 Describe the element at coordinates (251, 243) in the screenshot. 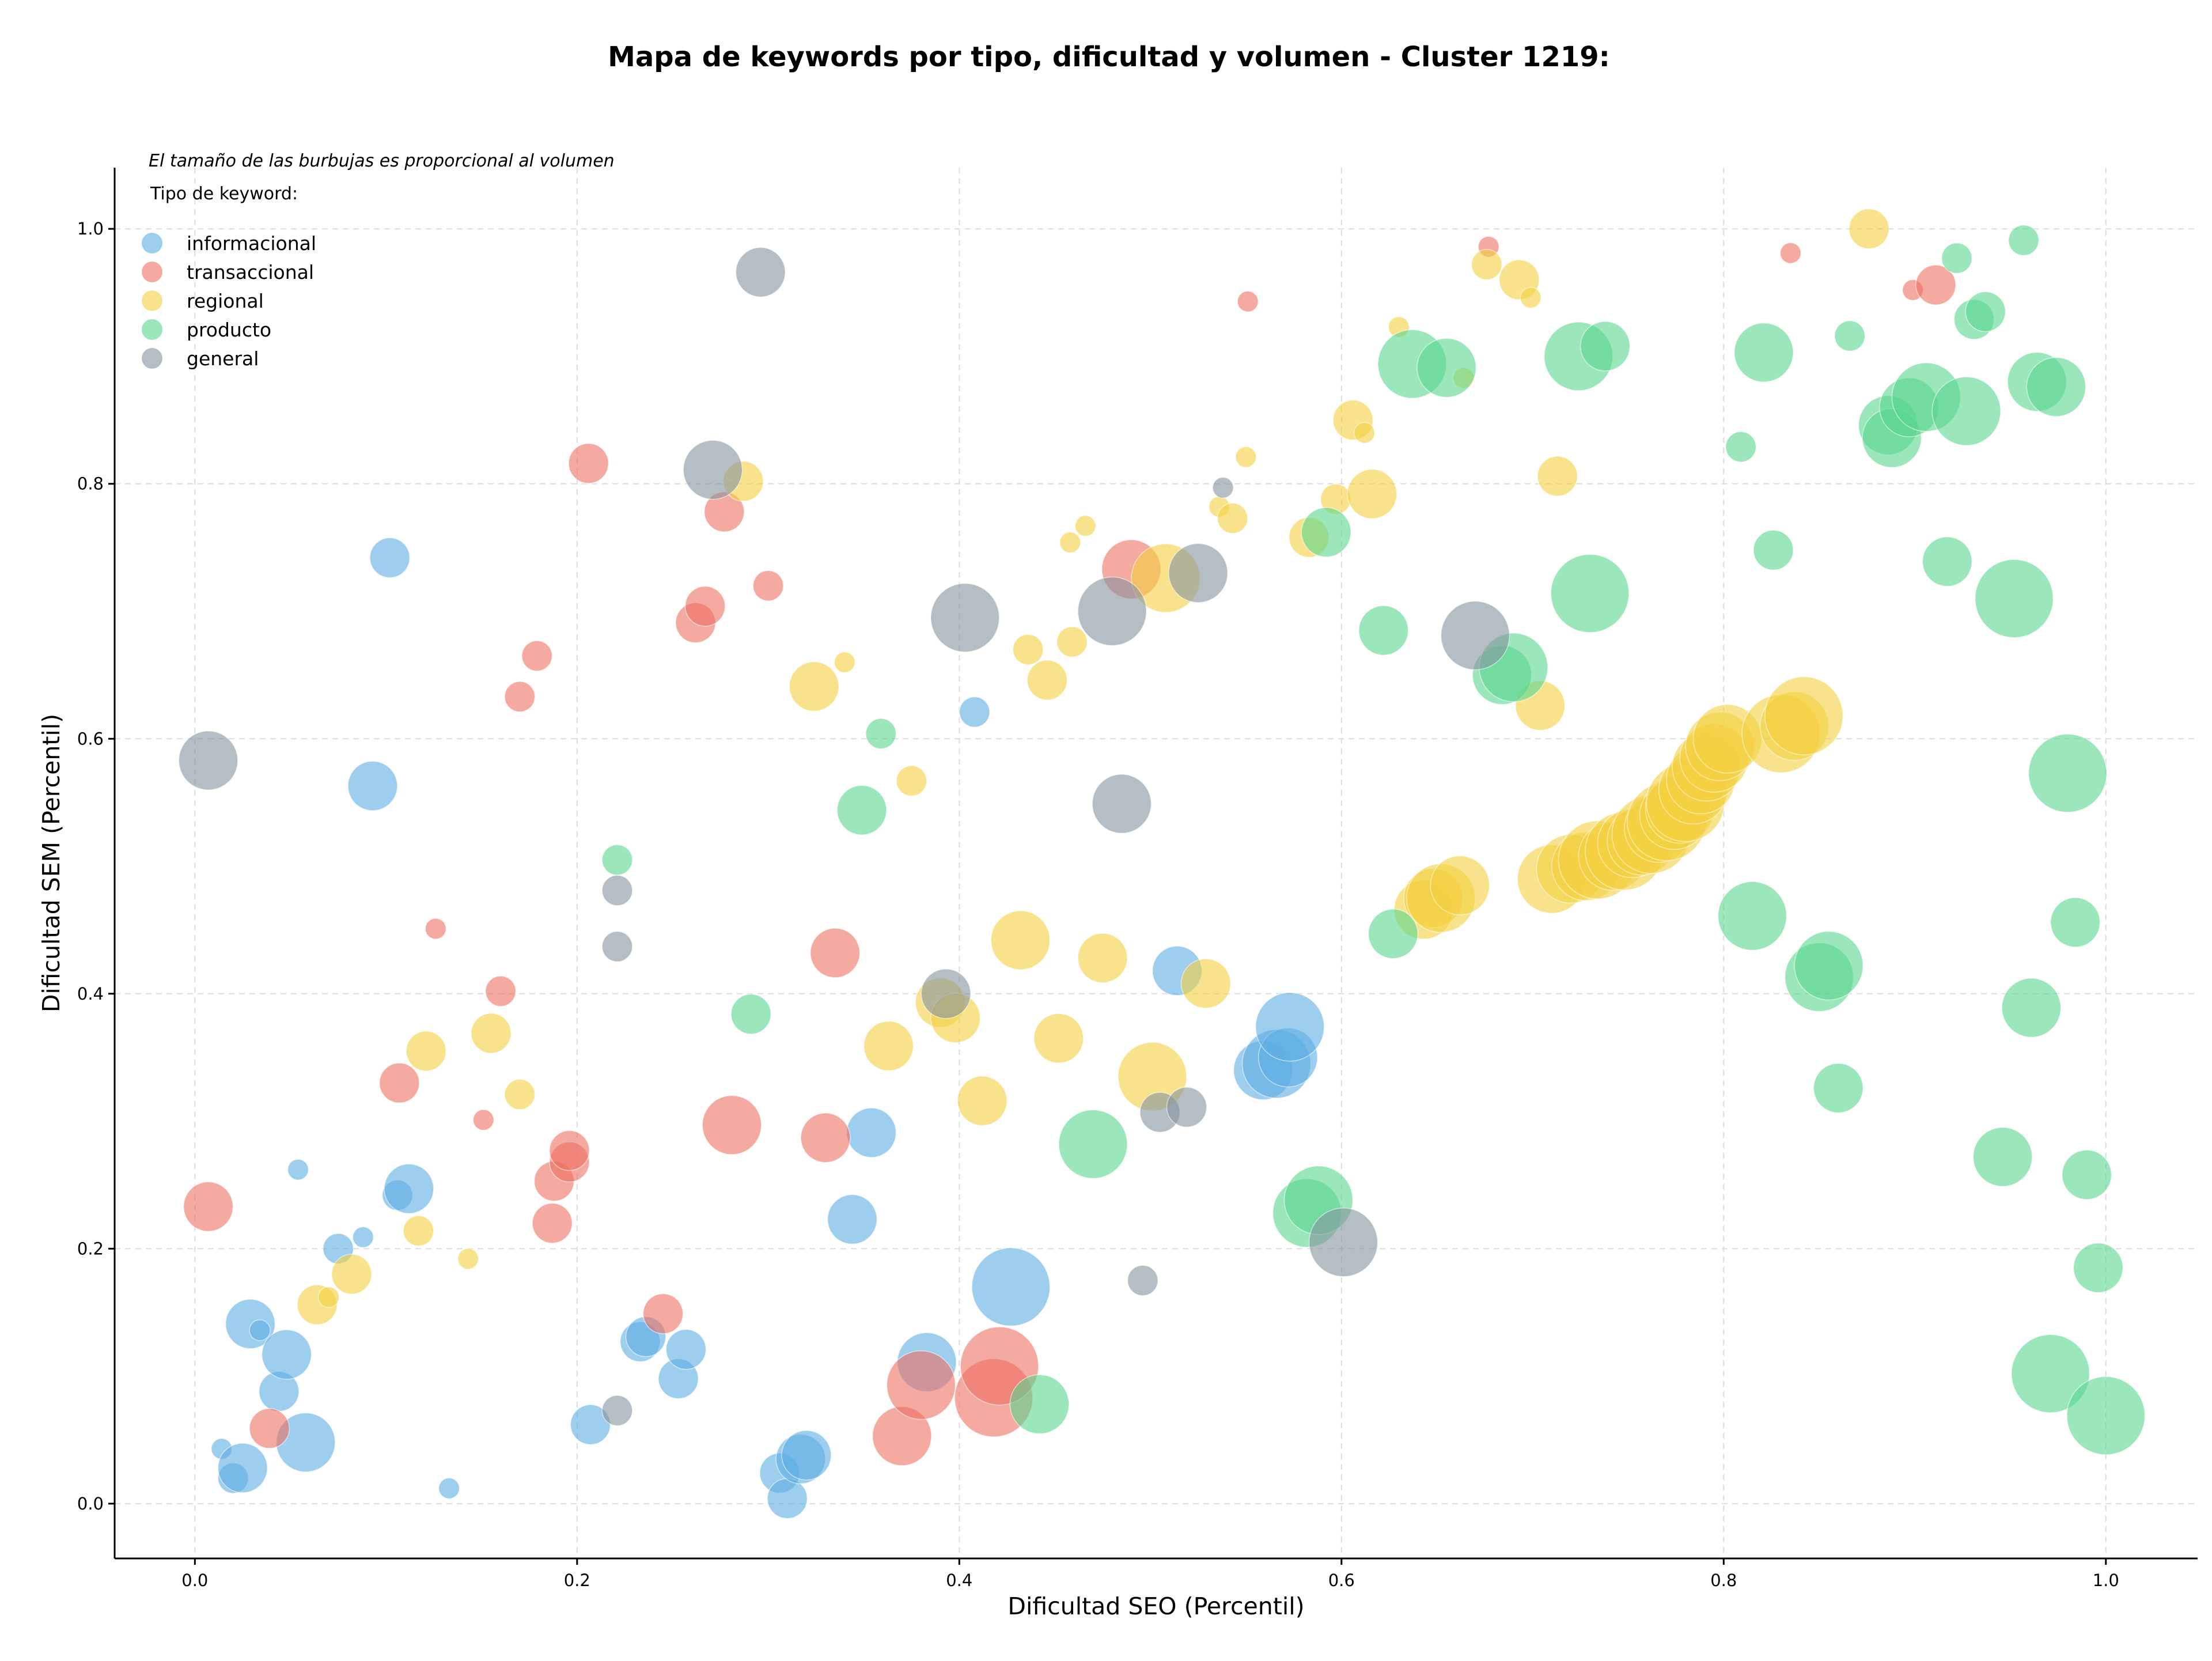

I see `legend-label: informacional` at that location.